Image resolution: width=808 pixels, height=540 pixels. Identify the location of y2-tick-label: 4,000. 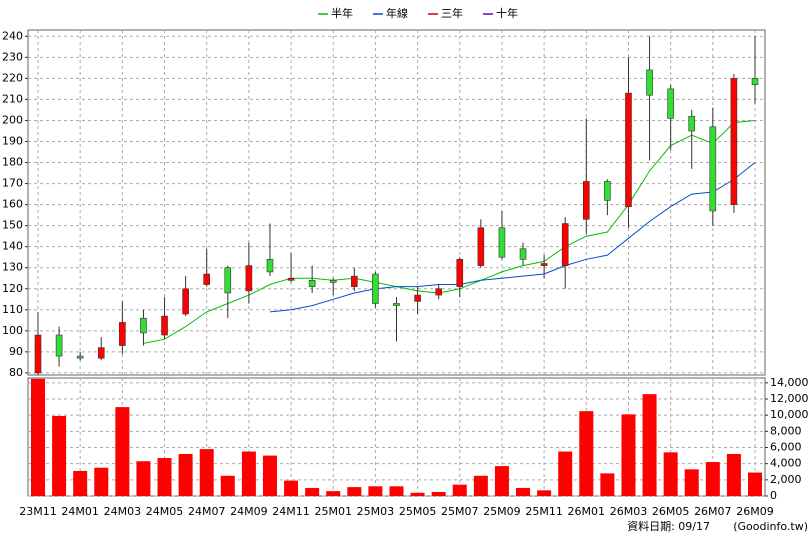
(786, 463).